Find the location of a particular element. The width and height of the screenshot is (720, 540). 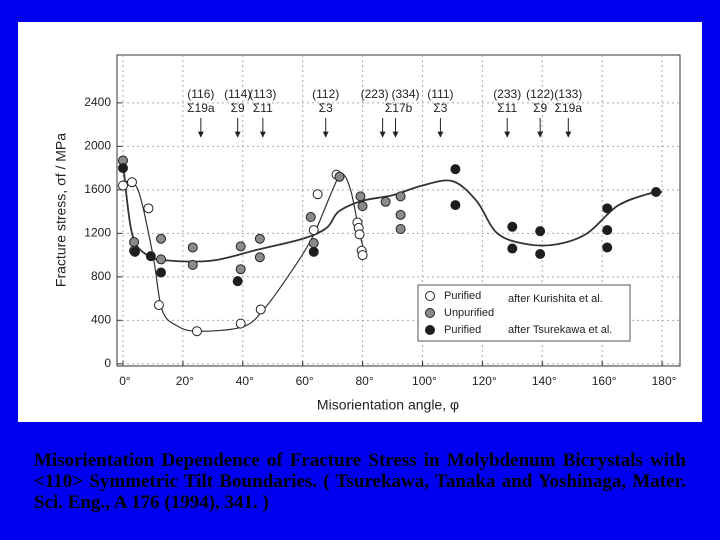

x-tick-label: 160° is located at coordinates (604, 381).